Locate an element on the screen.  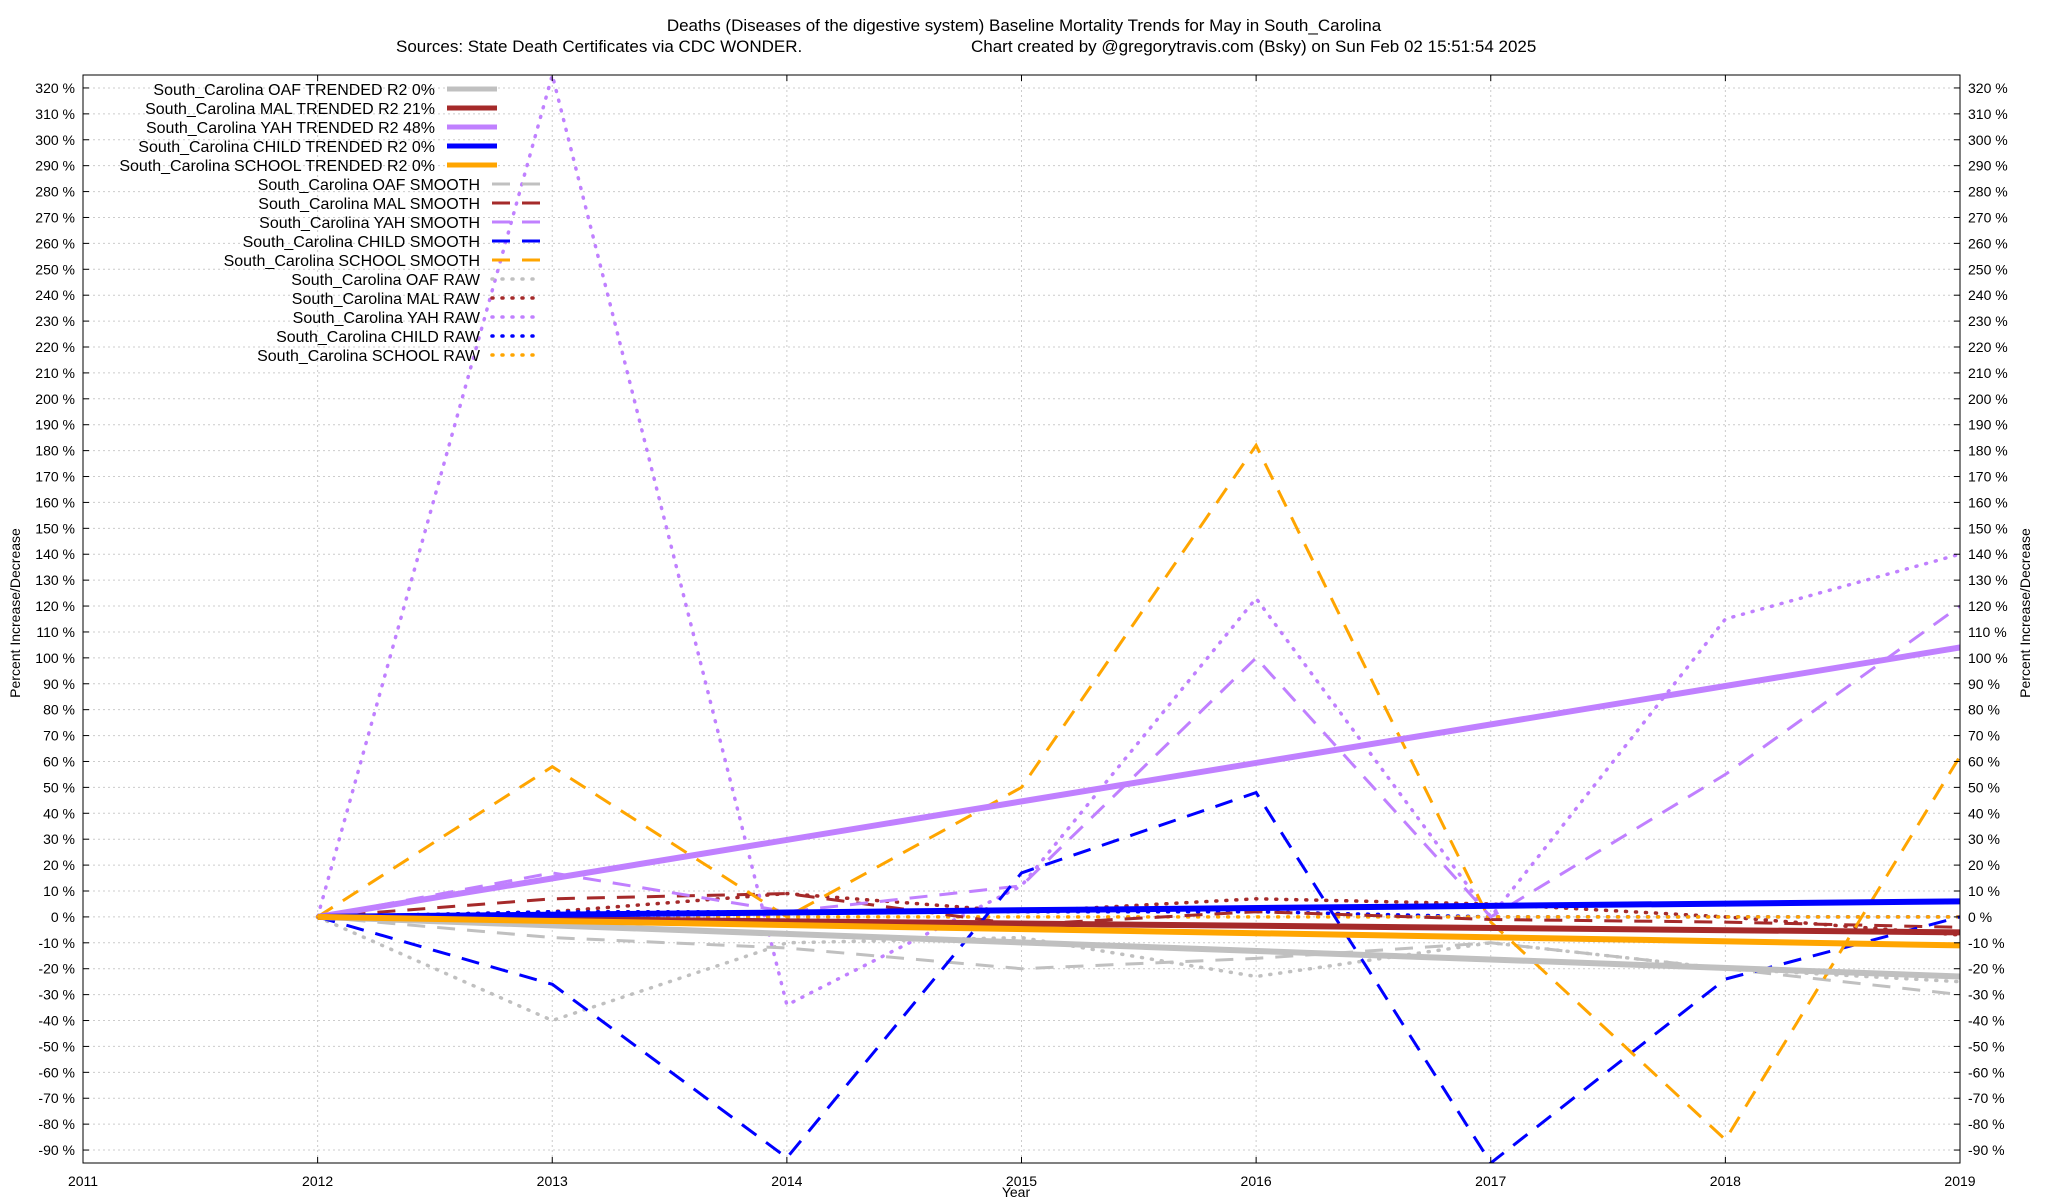
legend-label: South_Carolina MAL TRENDED R2 21% is located at coordinates (290, 109).